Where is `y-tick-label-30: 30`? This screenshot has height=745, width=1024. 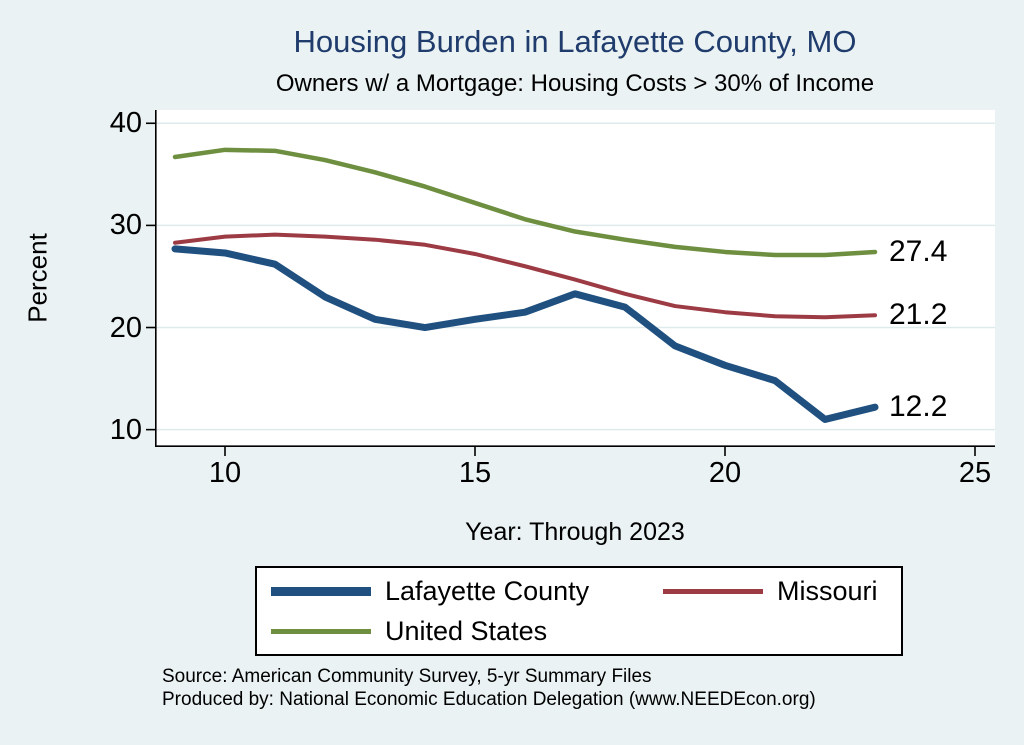
y-tick-label-30: 30 is located at coordinates (125, 225).